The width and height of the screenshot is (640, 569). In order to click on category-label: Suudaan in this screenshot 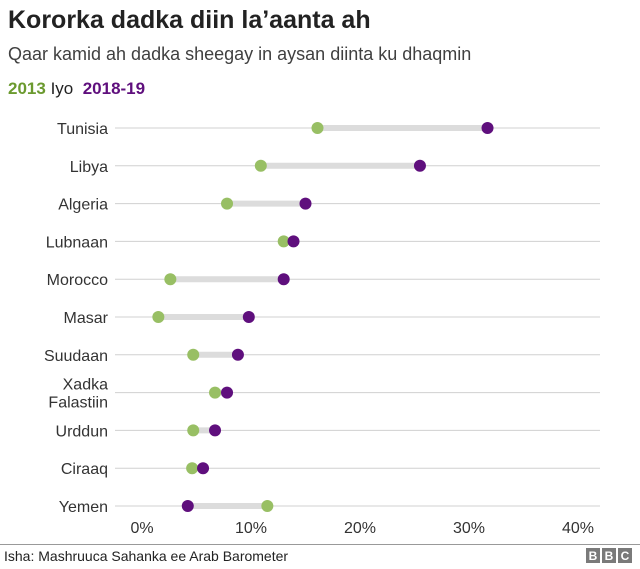, I will do `click(76, 356)`.